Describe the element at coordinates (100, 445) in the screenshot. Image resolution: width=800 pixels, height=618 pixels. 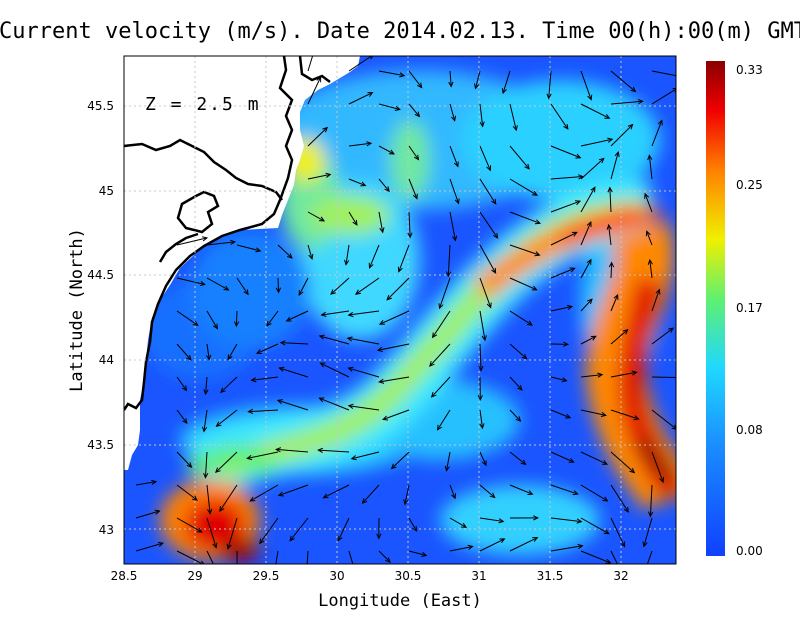
I see `y-tick-label: 43.5` at that location.